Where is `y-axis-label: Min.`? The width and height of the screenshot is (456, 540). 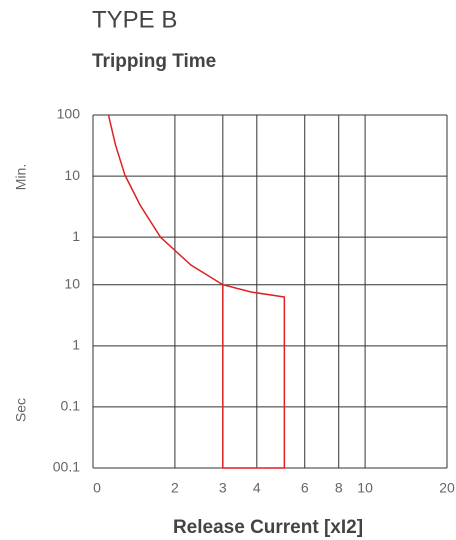
y-axis-label: Min. is located at coordinates (21, 177).